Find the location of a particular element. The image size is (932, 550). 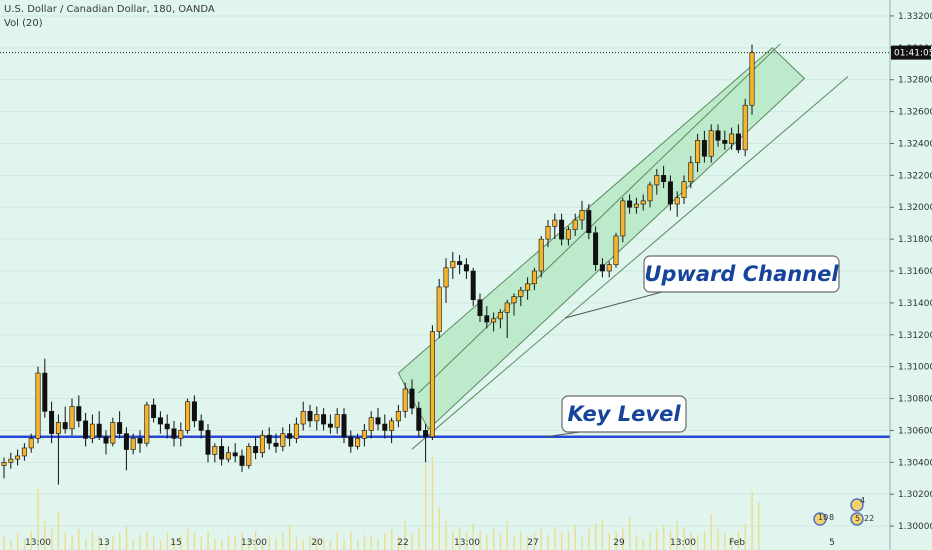

x-tick-label: 15 is located at coordinates (175, 543).